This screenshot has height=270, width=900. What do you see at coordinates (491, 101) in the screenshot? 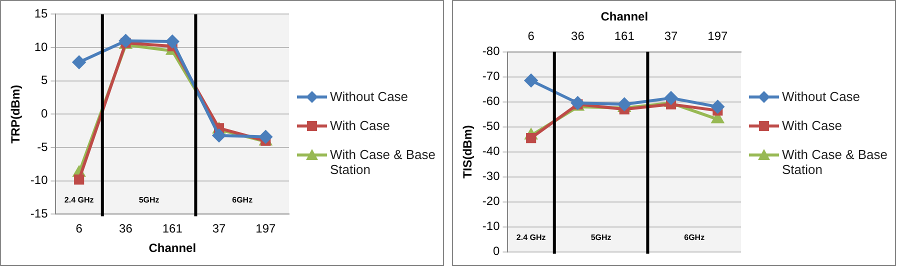
I see `y-tick-label: -60` at bounding box center [491, 101].